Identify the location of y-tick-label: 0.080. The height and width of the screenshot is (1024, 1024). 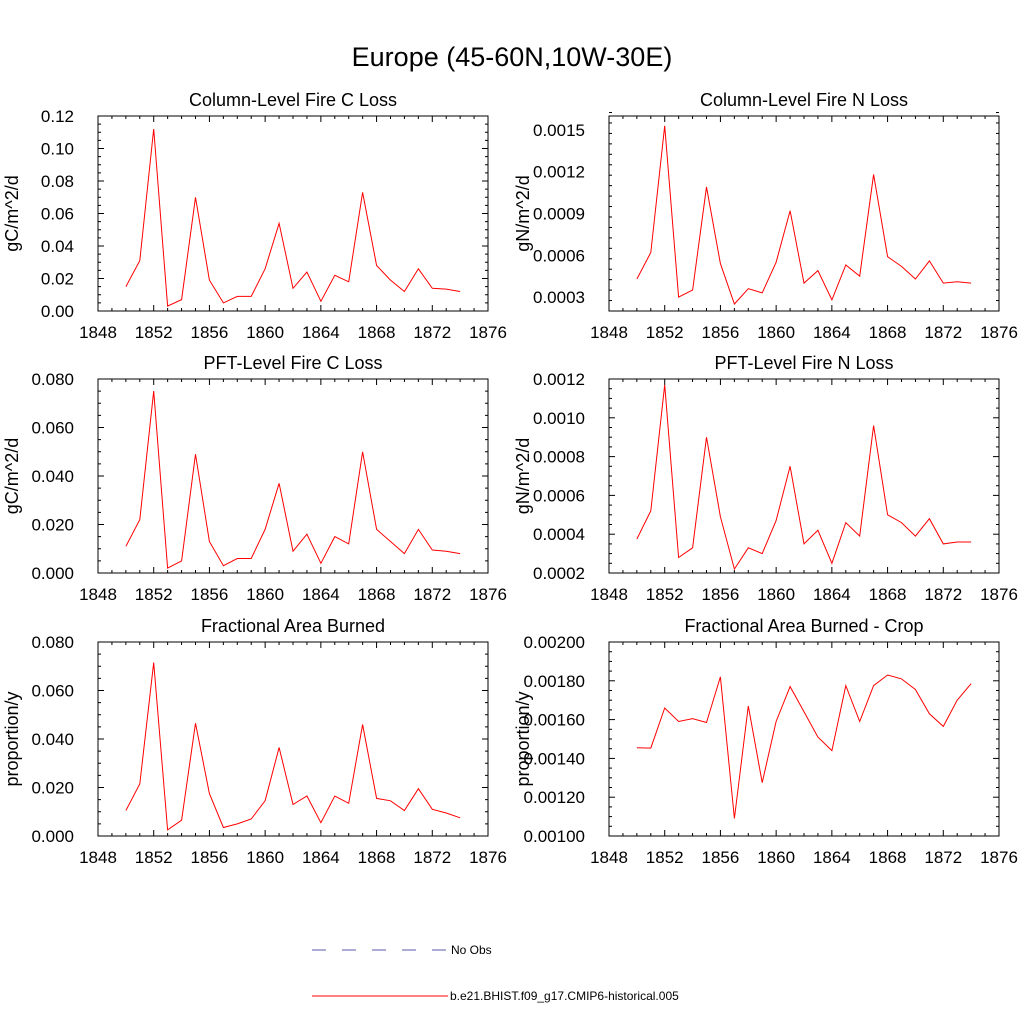
(52, 379).